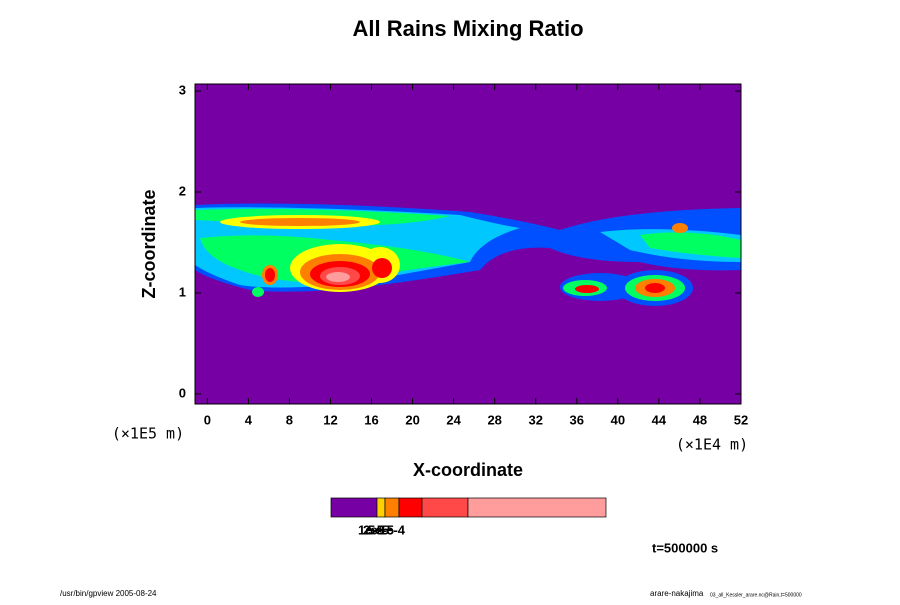 This screenshot has height=605, width=900. What do you see at coordinates (677, 593) in the screenshot?
I see `footer-right: arare-nakajima` at bounding box center [677, 593].